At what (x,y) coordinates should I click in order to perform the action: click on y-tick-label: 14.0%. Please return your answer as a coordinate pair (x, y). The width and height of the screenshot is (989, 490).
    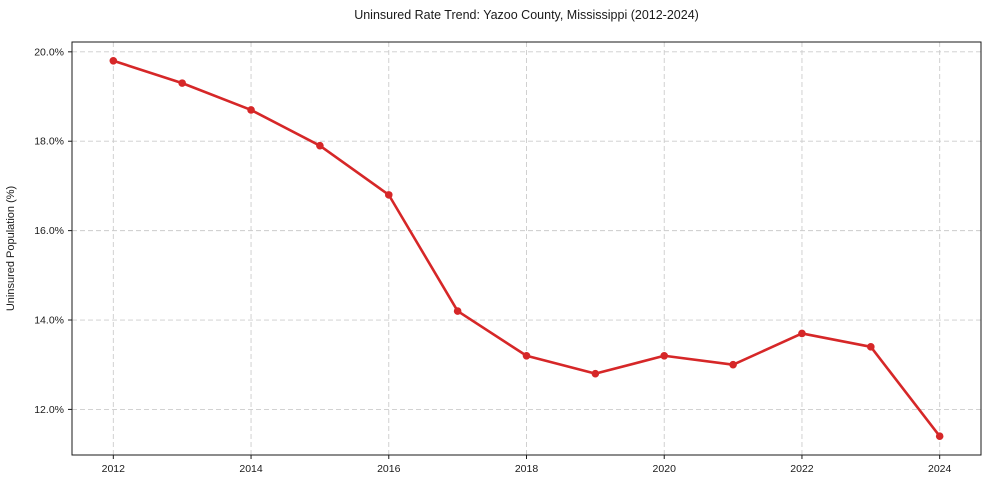
    Looking at the image, I should click on (49, 321).